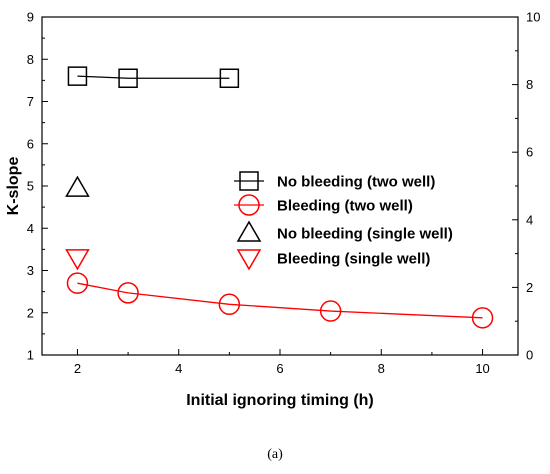 The image size is (550, 474). I want to click on y-tick-label: 3, so click(30, 270).